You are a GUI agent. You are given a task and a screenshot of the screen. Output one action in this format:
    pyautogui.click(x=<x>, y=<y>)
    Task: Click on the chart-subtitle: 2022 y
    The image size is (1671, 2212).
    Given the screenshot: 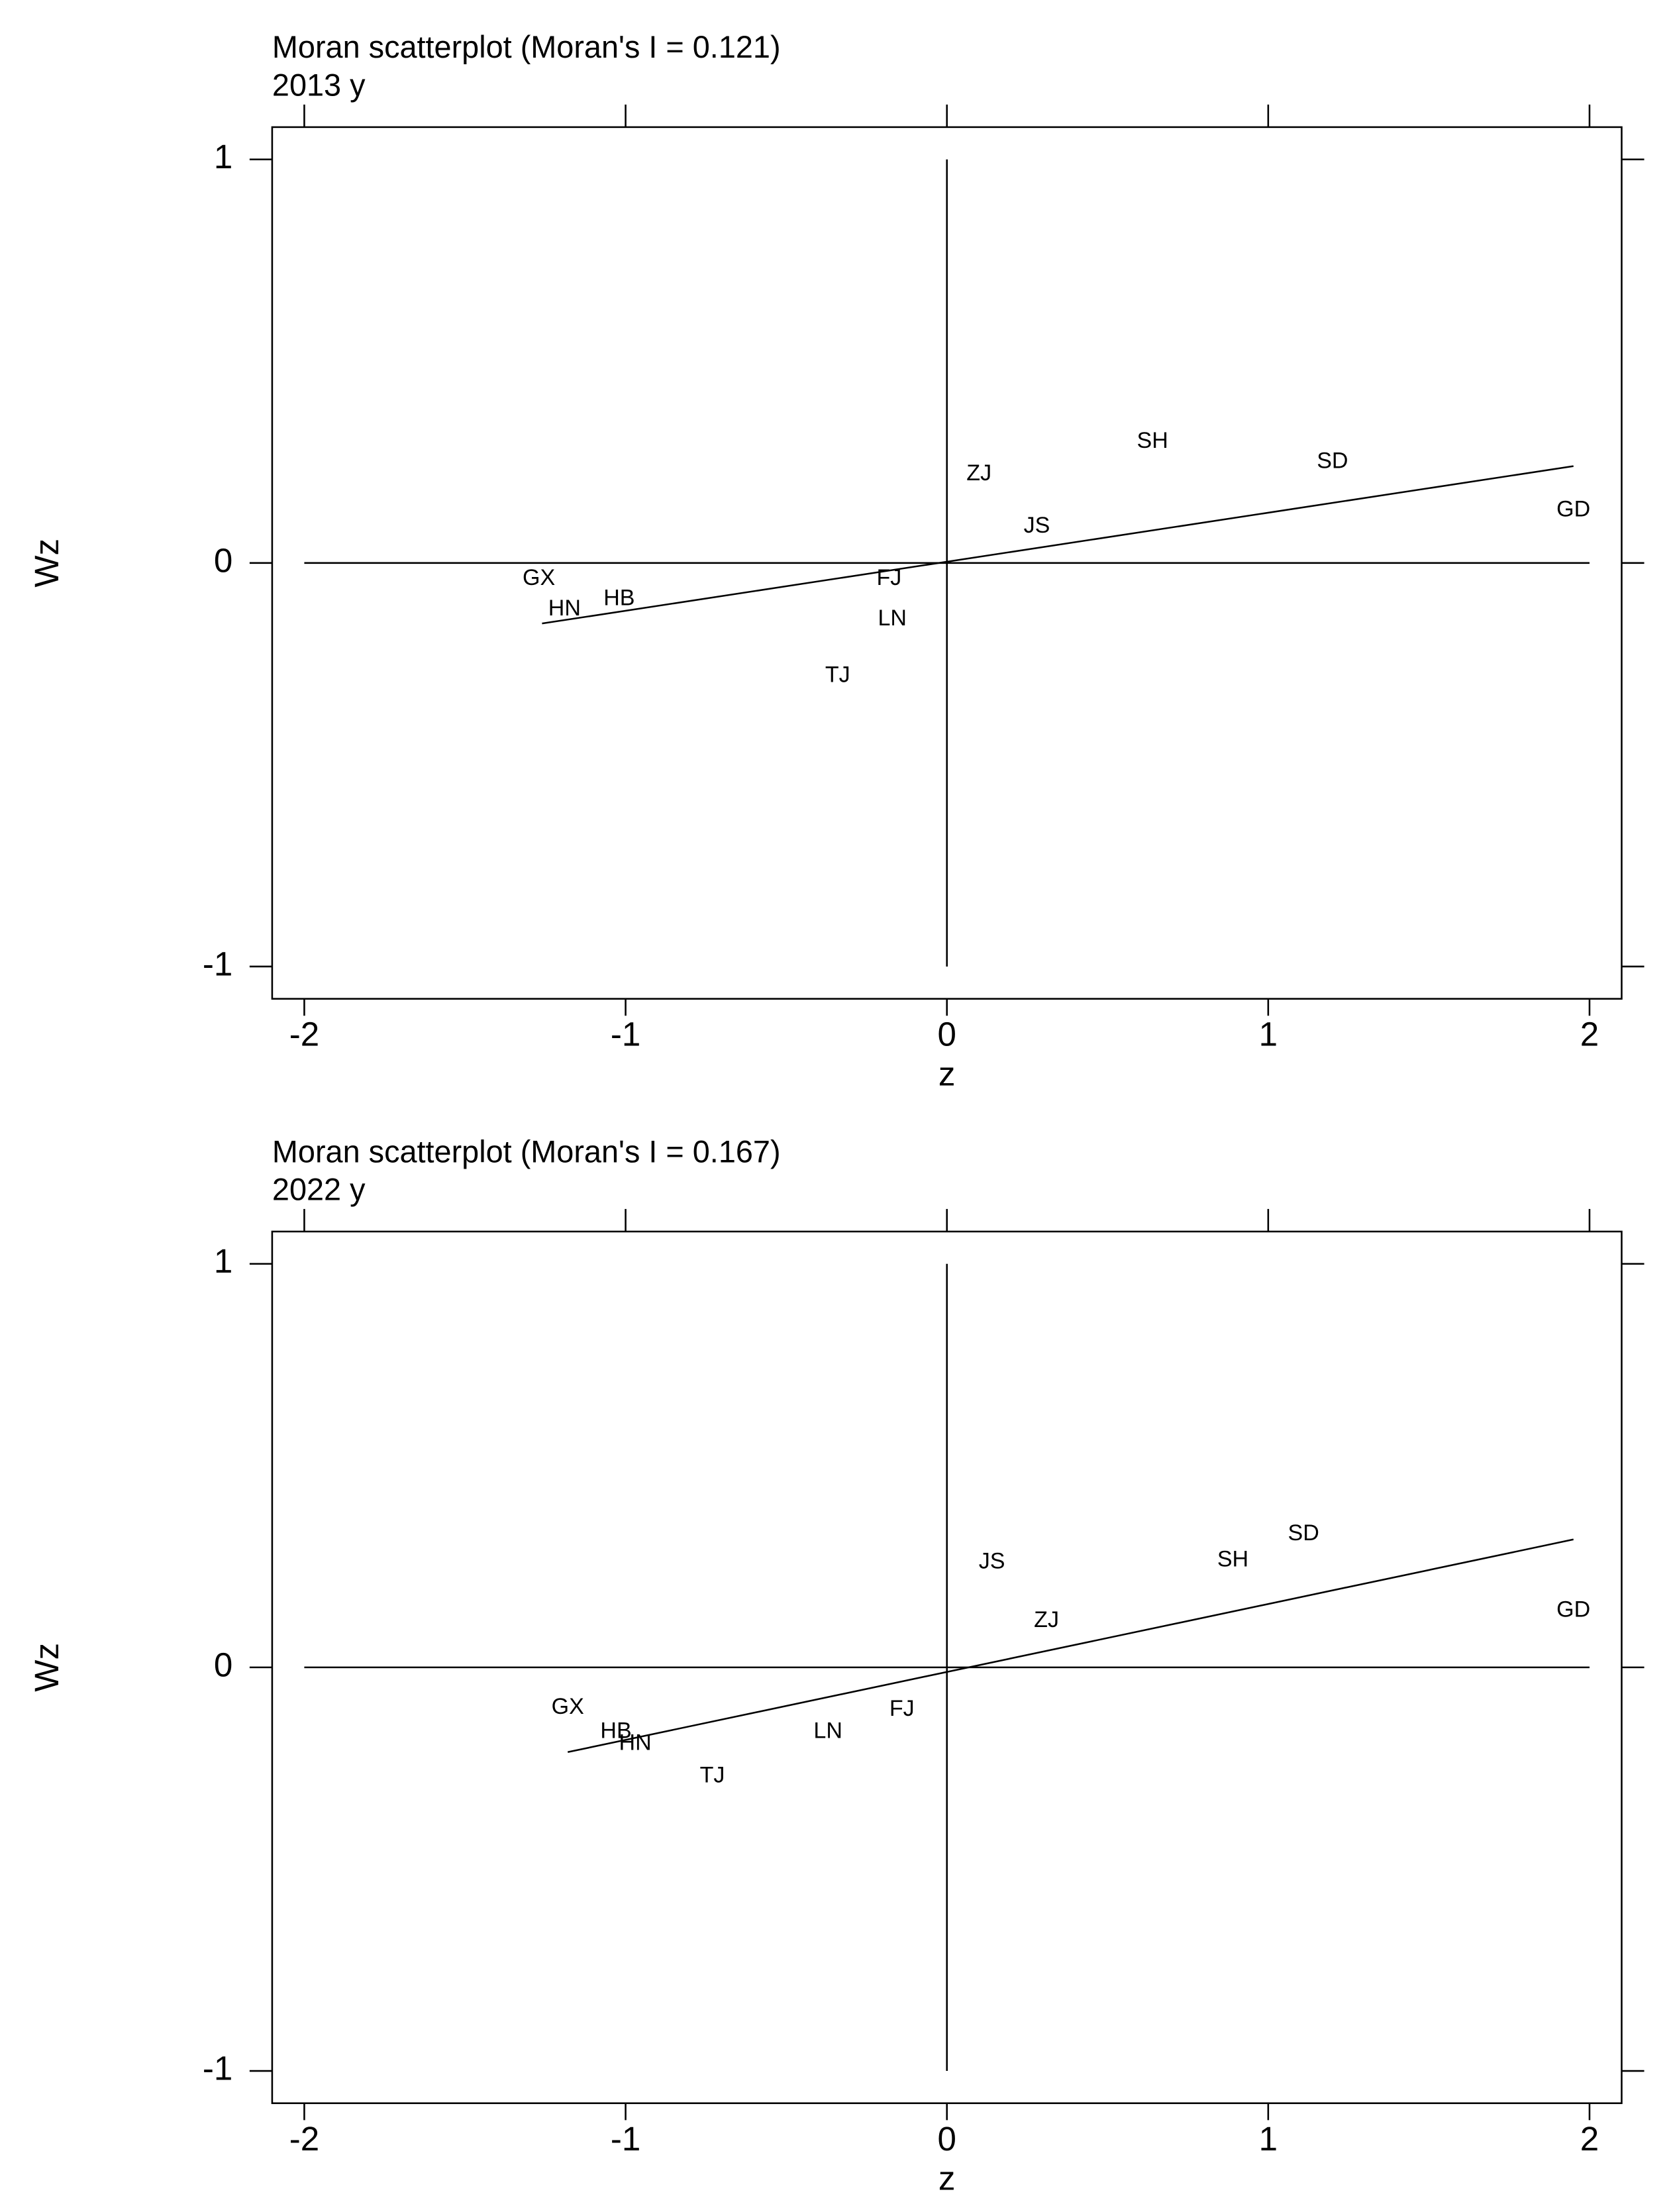 What is the action you would take?
    pyautogui.click(x=319, y=1190)
    